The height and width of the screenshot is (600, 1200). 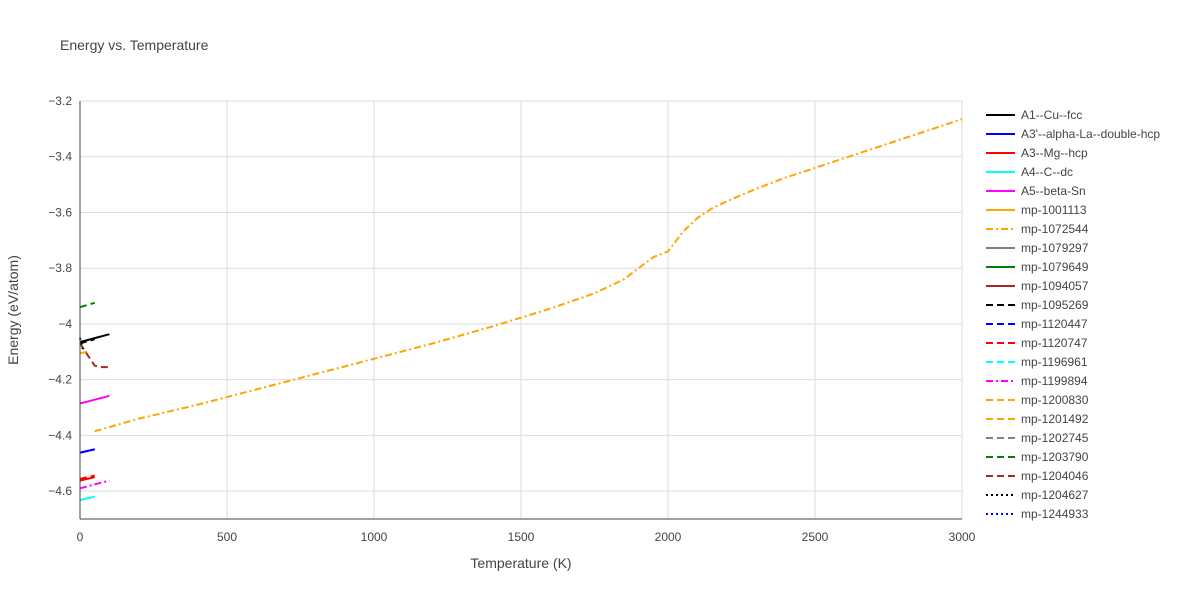 I want to click on legend-item: mp-1001113, so click(x=1036, y=210).